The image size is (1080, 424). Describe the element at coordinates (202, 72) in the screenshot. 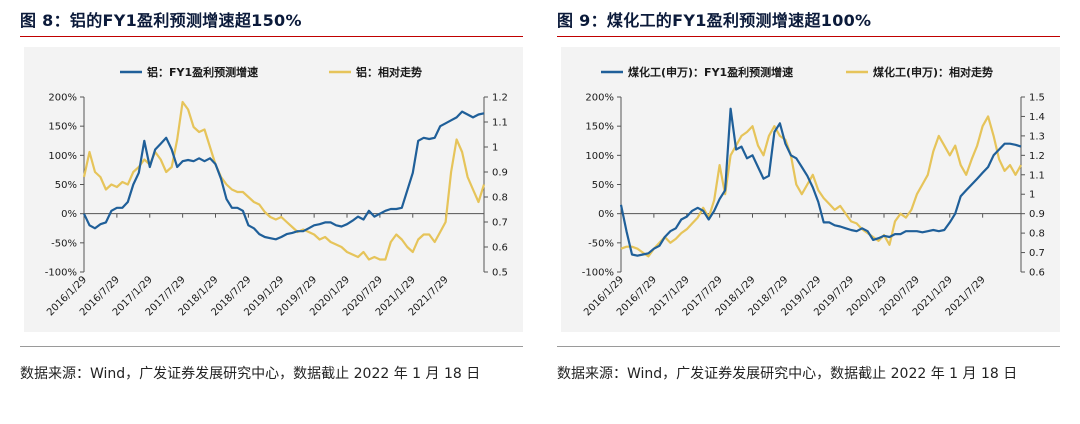

I see `legend-label-growth: 铝：FY1盈利预测增速` at that location.